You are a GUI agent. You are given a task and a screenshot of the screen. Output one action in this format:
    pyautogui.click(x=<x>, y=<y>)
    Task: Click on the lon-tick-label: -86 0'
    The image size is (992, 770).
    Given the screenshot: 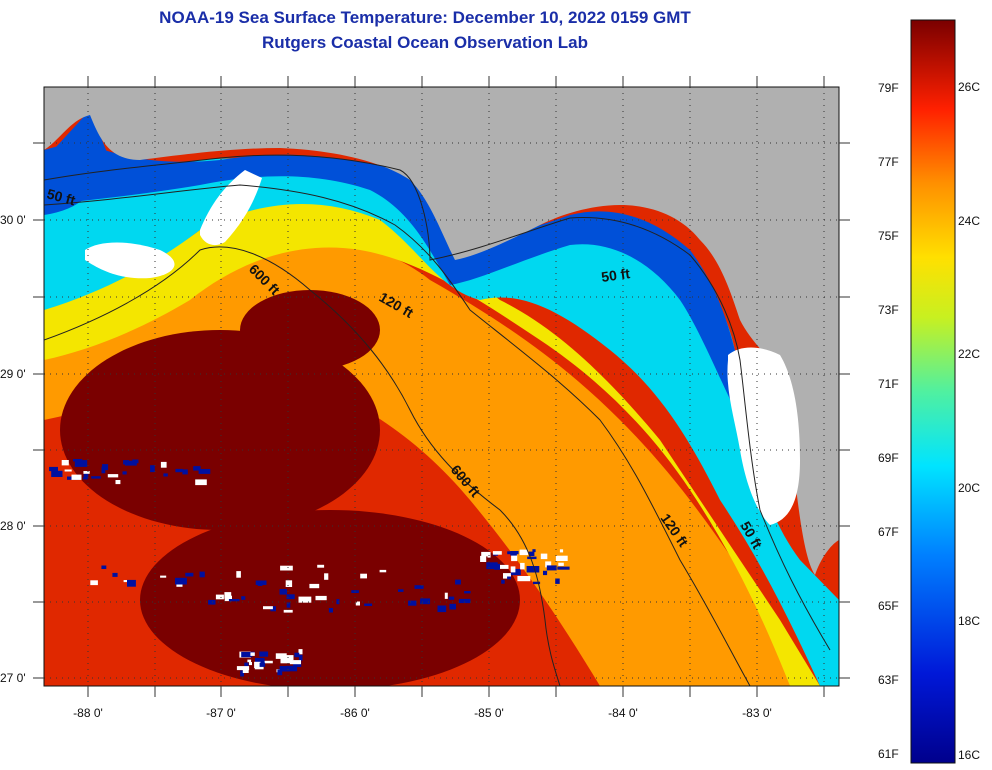 What is the action you would take?
    pyautogui.click(x=355, y=713)
    